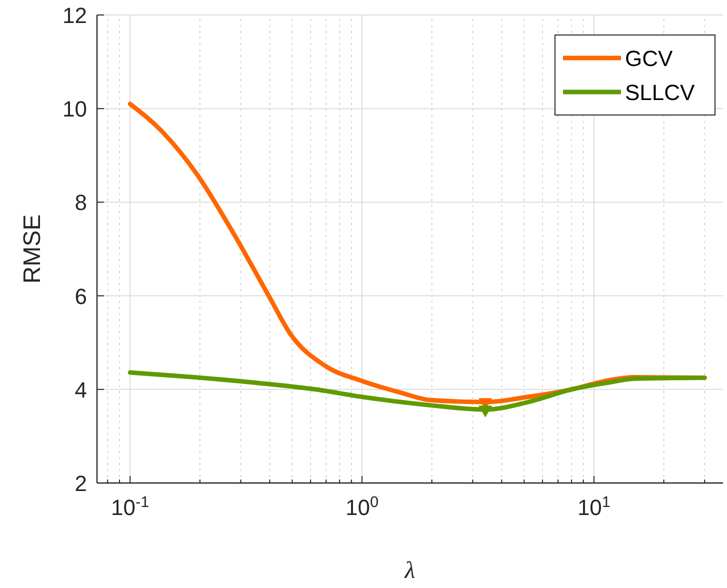 The image size is (727, 588). What do you see at coordinates (410, 571) in the screenshot?
I see `x-axis-title: λ` at bounding box center [410, 571].